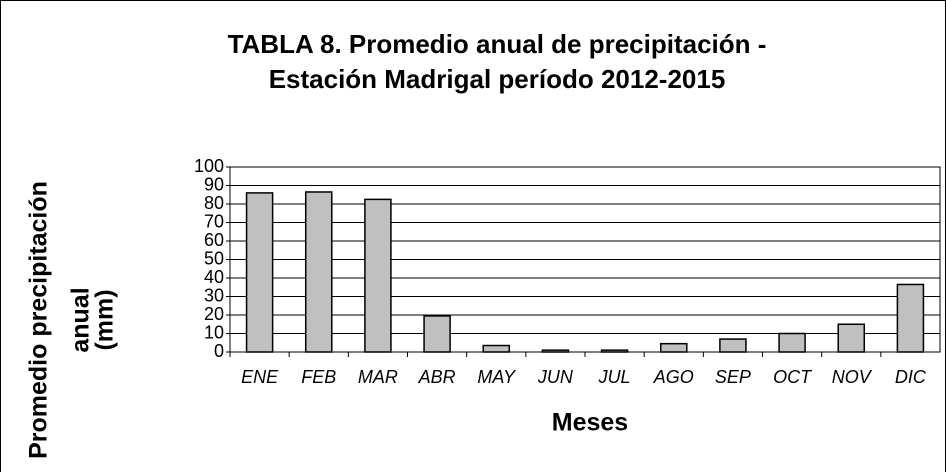 This screenshot has width=946, height=472. Describe the element at coordinates (911, 377) in the screenshot. I see `x-tick-label: DIC` at that location.